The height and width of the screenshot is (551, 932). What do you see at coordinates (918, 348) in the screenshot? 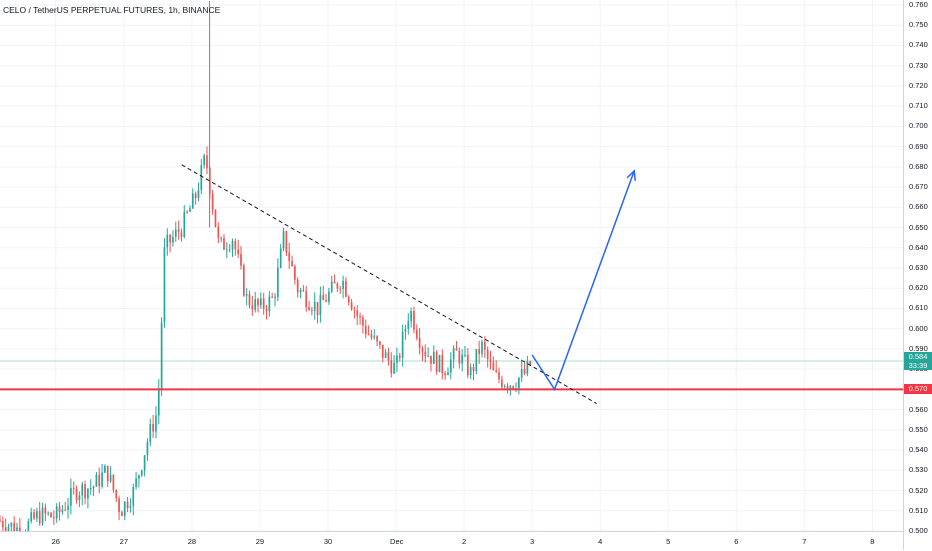
I see `price-tick-label: 0.590` at bounding box center [918, 348].